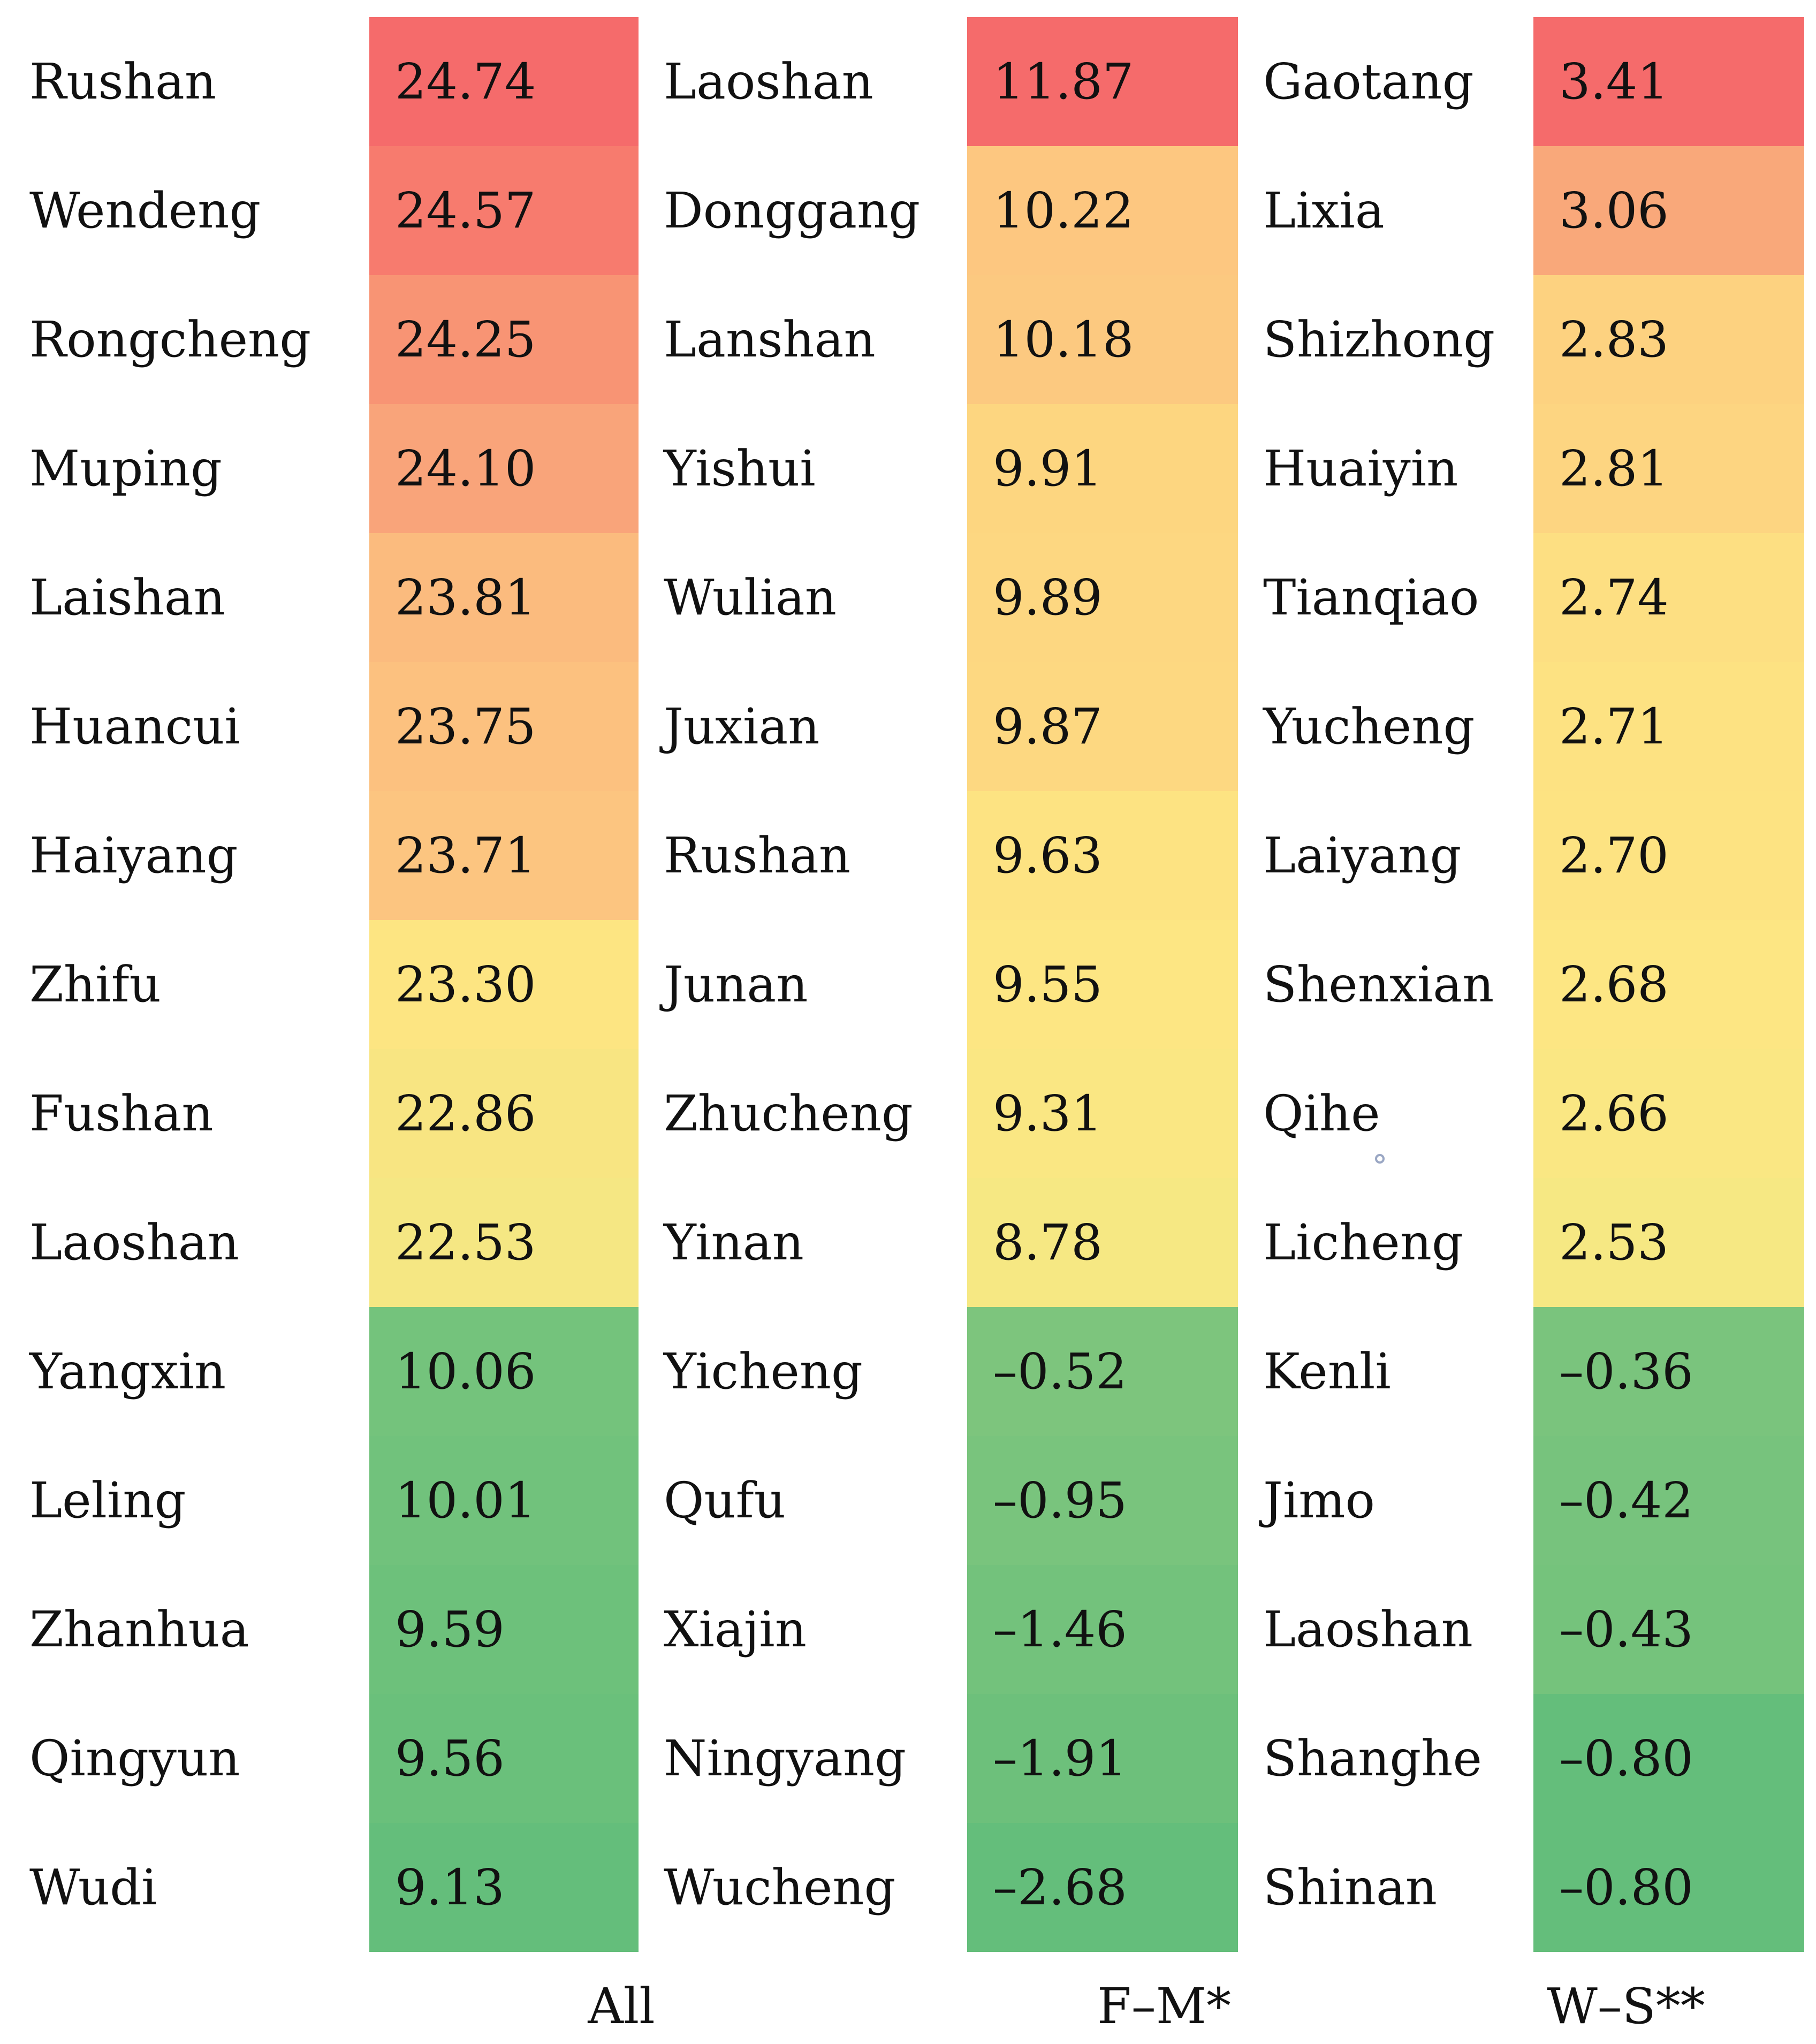 The height and width of the screenshot is (2044, 1816). What do you see at coordinates (504, 597) in the screenshot?
I see `value-cell: 23.81` at bounding box center [504, 597].